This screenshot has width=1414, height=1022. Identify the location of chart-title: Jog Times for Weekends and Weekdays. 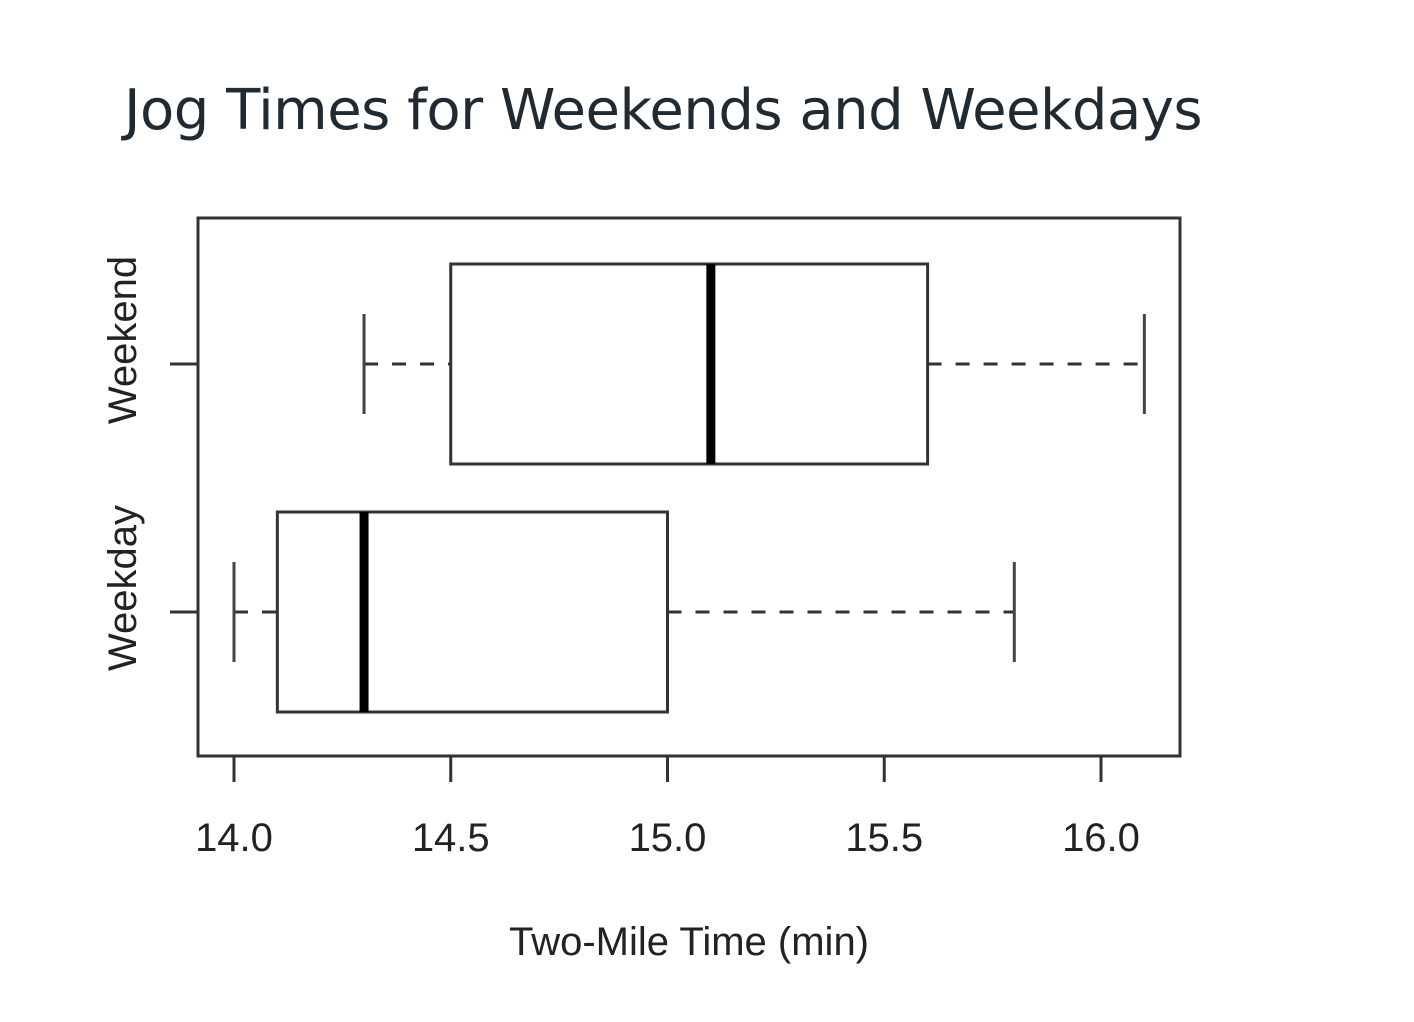
(663, 110).